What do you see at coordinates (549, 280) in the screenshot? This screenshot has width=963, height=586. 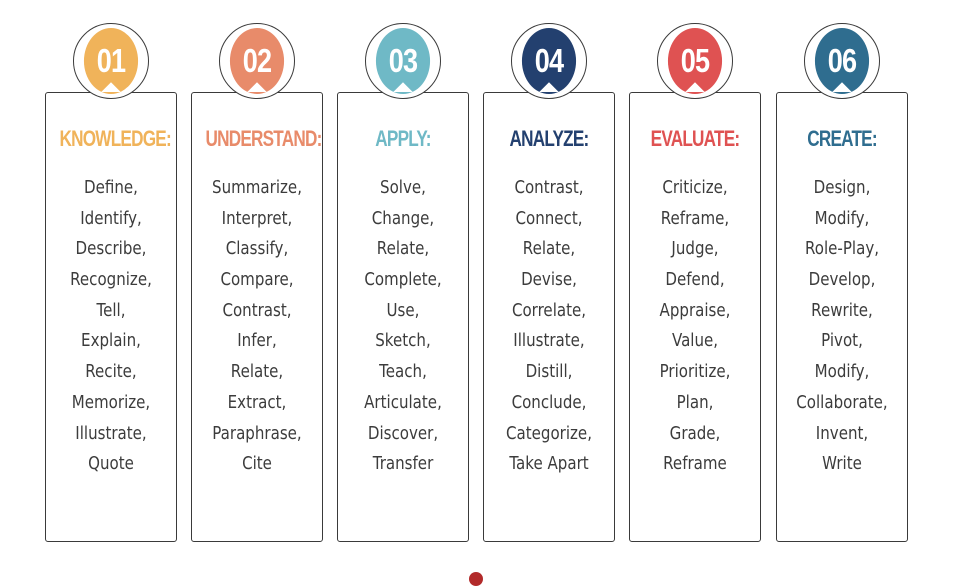 I see `verb-item: Devise,` at bounding box center [549, 280].